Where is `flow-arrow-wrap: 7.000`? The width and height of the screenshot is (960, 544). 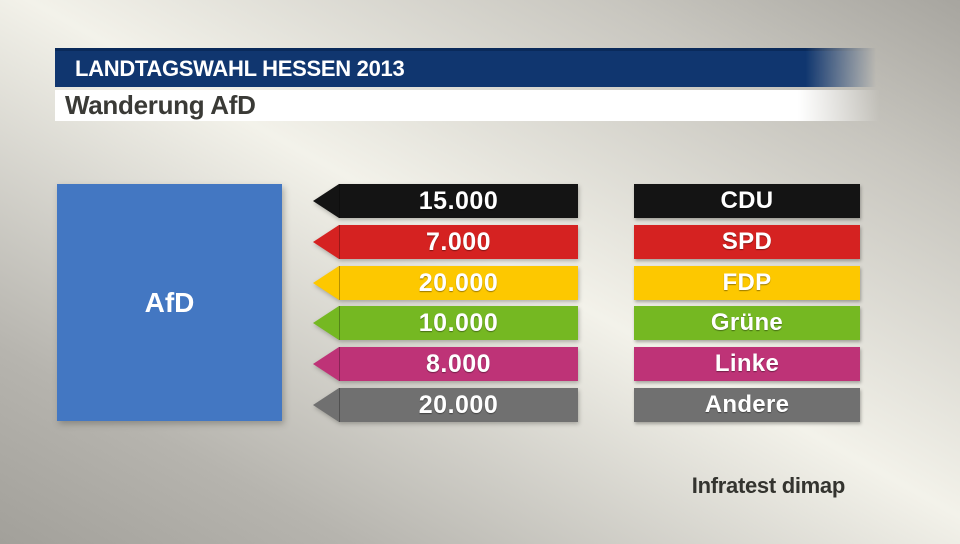
flow-arrow-wrap: 7.000 is located at coordinates (480, 242).